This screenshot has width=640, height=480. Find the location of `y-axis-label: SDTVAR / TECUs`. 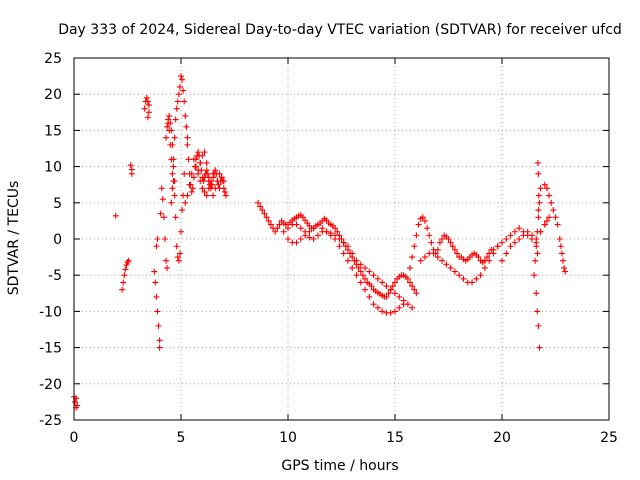

y-axis-label: SDTVAR / TECUs is located at coordinates (14, 238).